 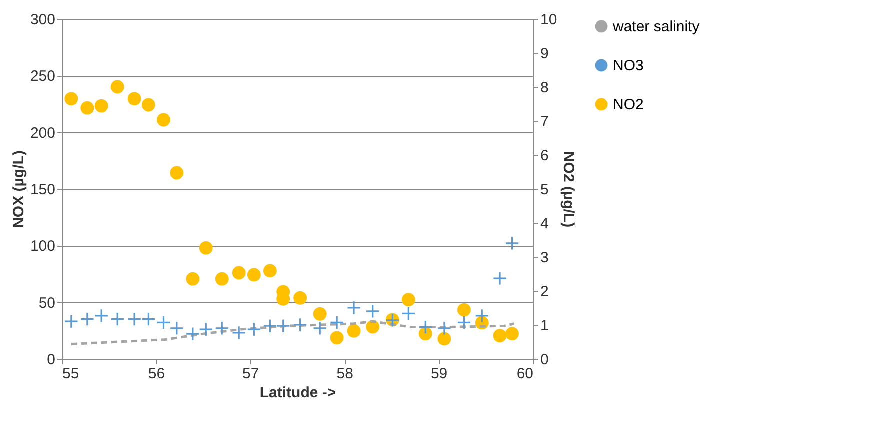 What do you see at coordinates (43, 77) in the screenshot?
I see `y-tick-label: 250` at bounding box center [43, 77].